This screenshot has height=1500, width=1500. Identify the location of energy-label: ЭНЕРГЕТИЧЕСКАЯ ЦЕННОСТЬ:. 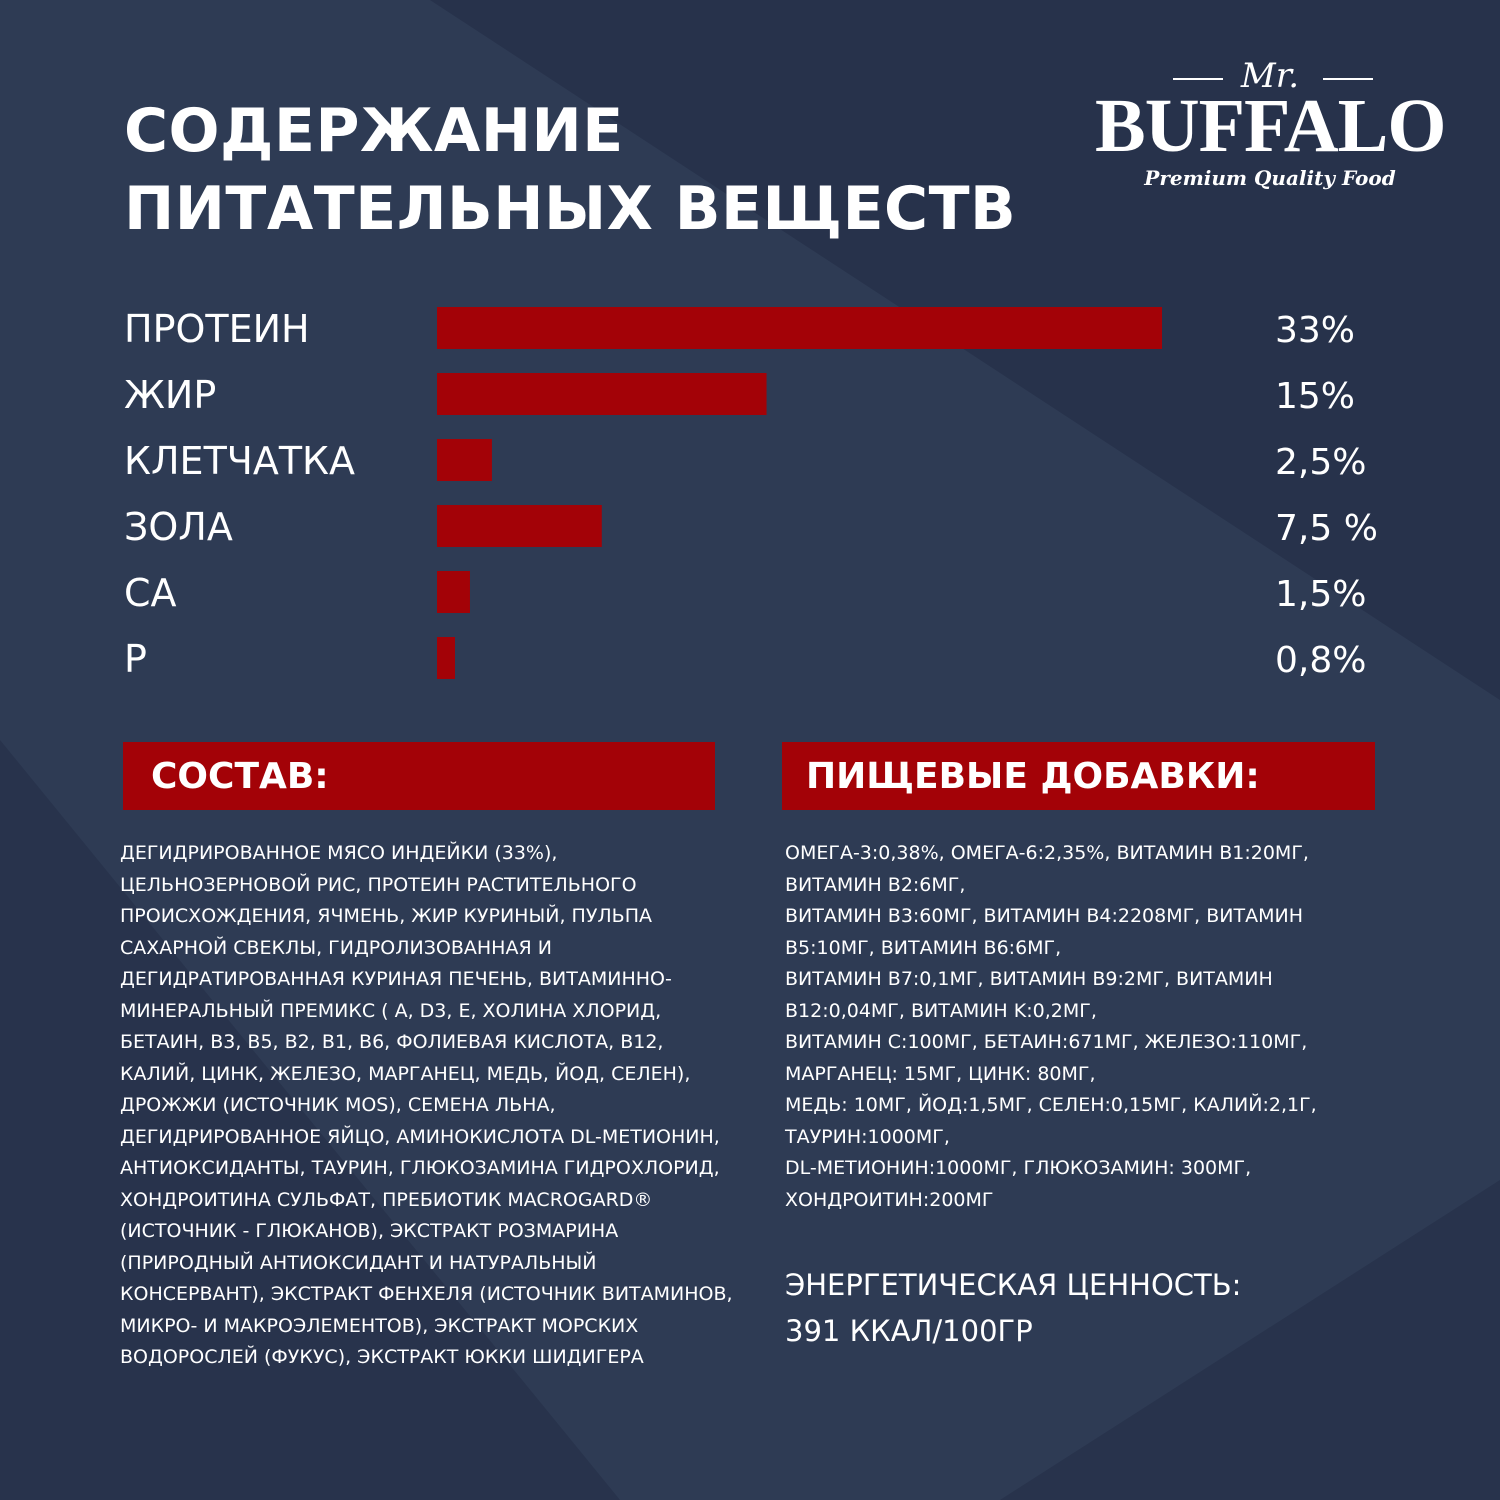
(1013, 1285).